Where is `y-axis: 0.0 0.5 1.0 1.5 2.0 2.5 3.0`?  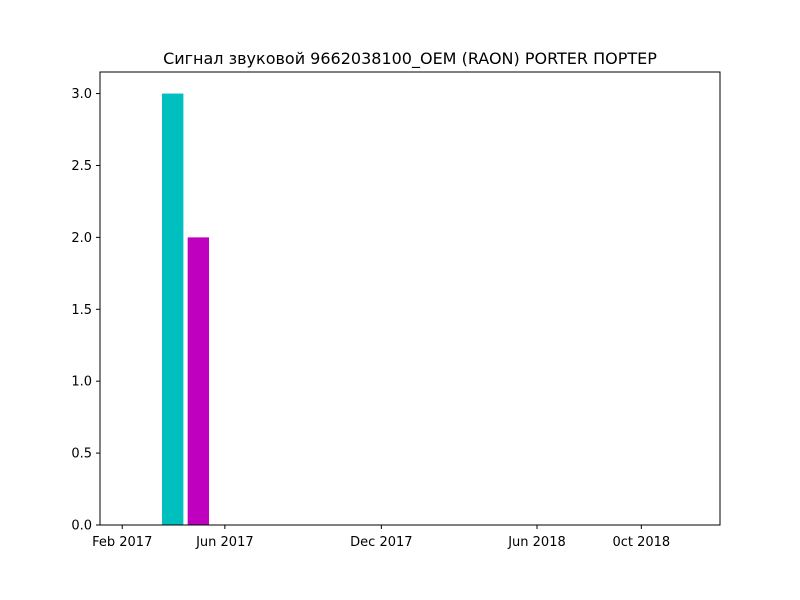 y-axis: 0.0 0.5 1.0 1.5 2.0 2.5 3.0 is located at coordinates (85, 310).